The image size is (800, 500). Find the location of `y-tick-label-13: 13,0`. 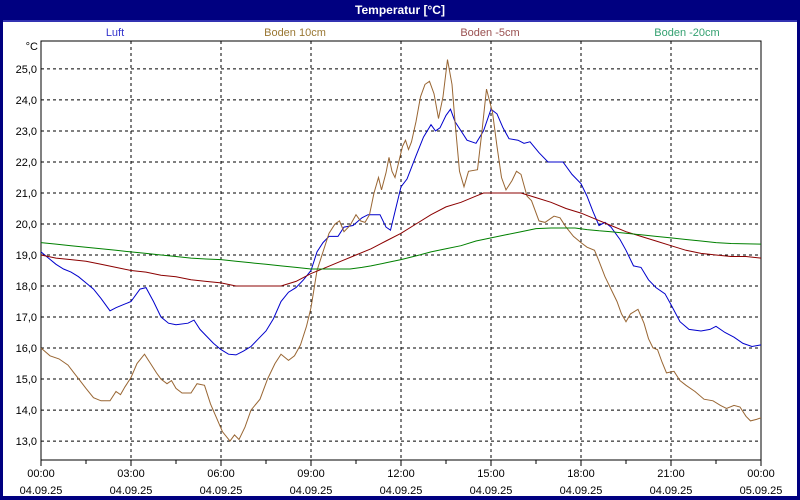

y-tick-label-13: 13,0 is located at coordinates (26, 442).